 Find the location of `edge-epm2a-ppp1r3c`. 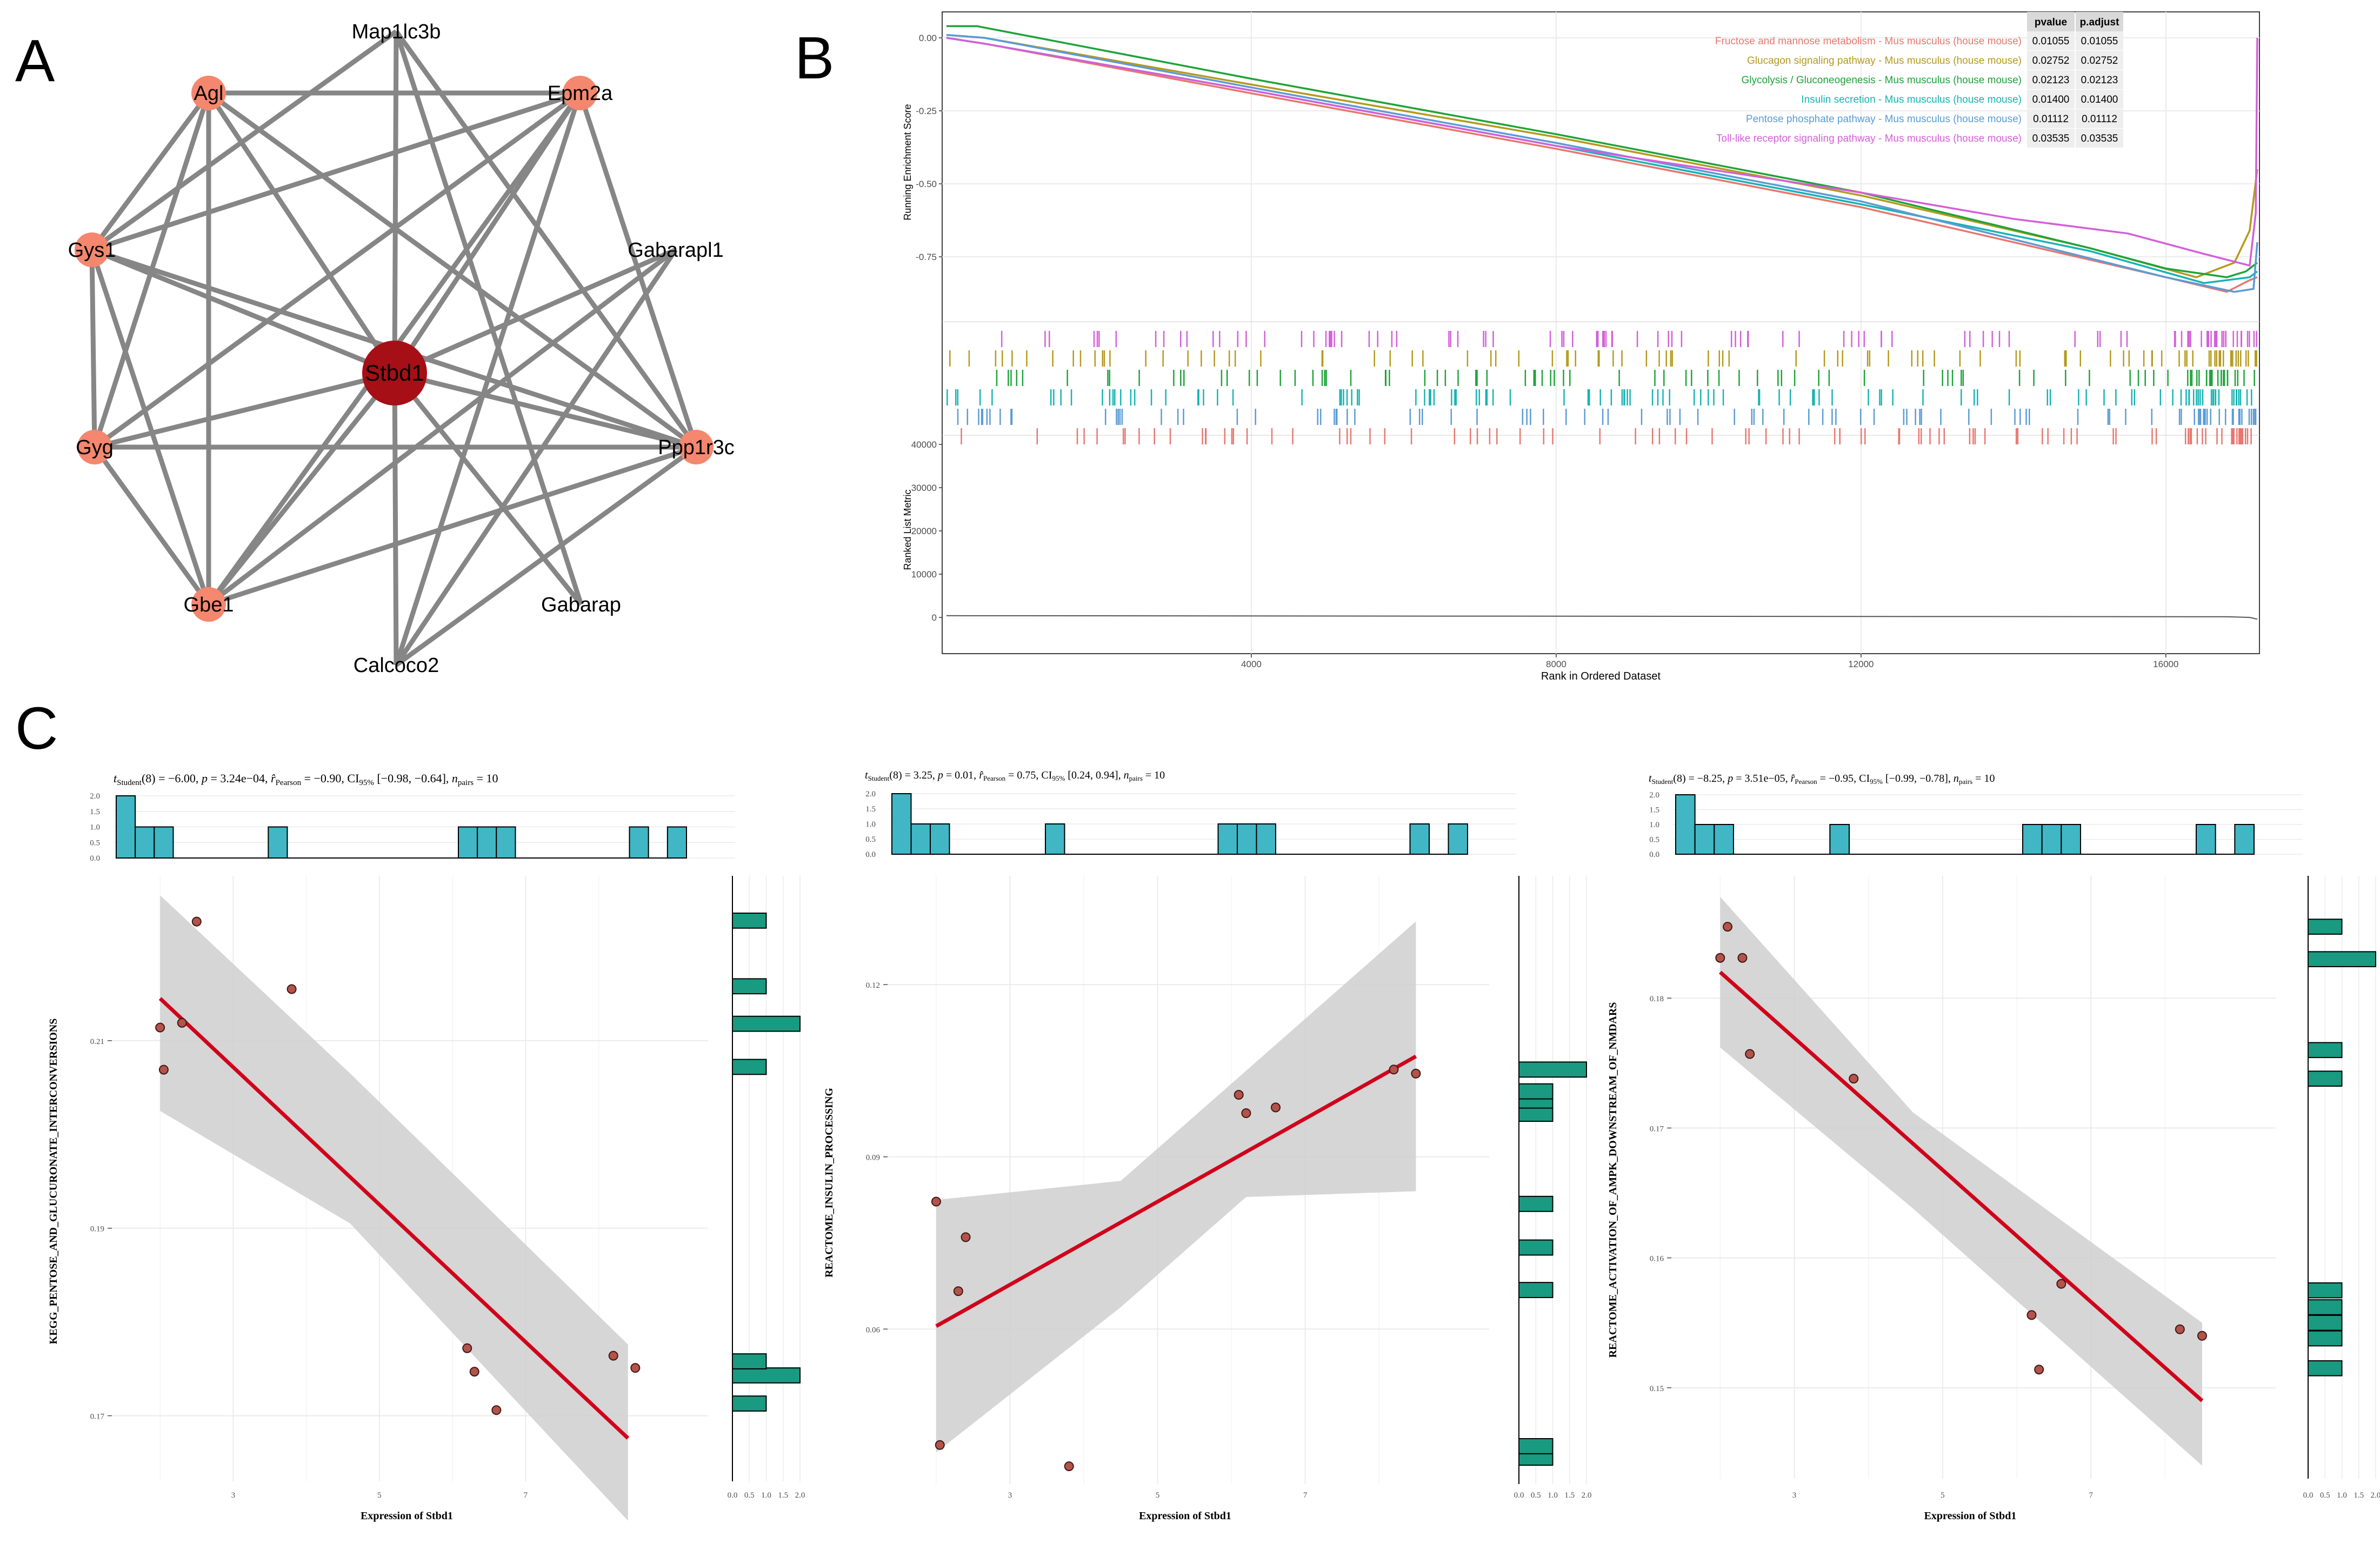

edge-epm2a-ppp1r3c is located at coordinates (638, 270).